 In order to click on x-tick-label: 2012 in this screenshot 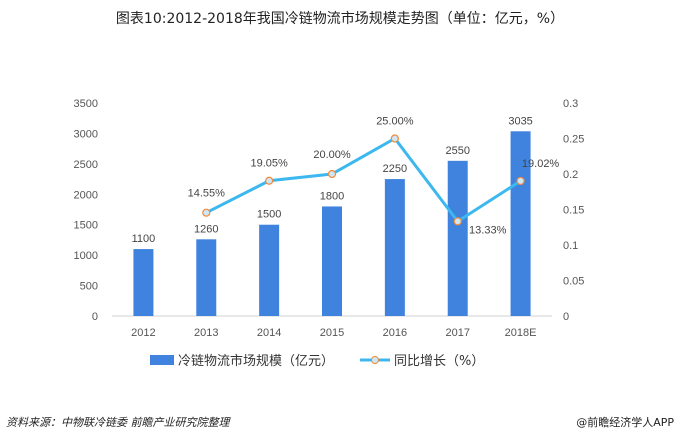, I will do `click(143, 333)`.